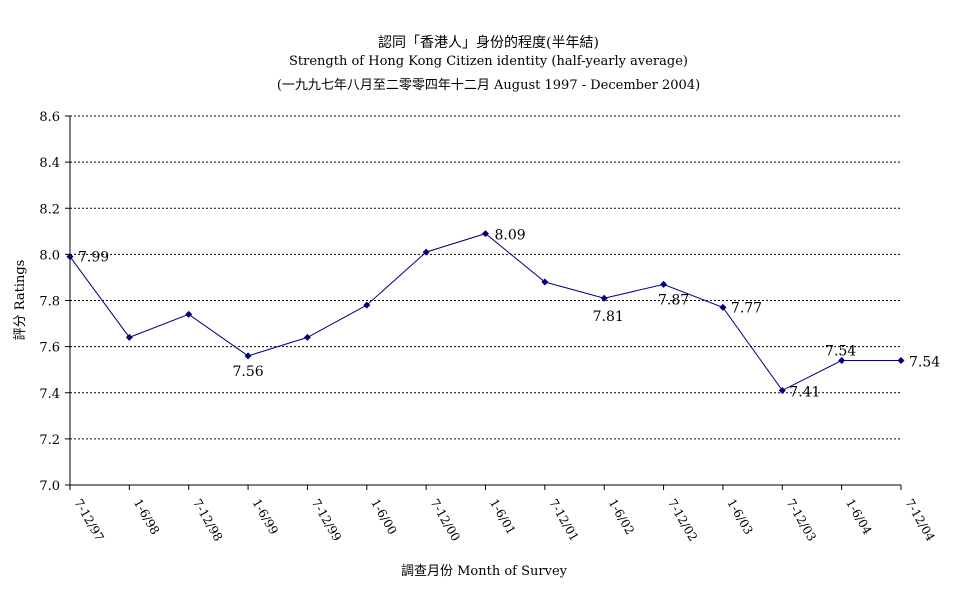  I want to click on y-tick-label: 7.4, so click(49, 394).